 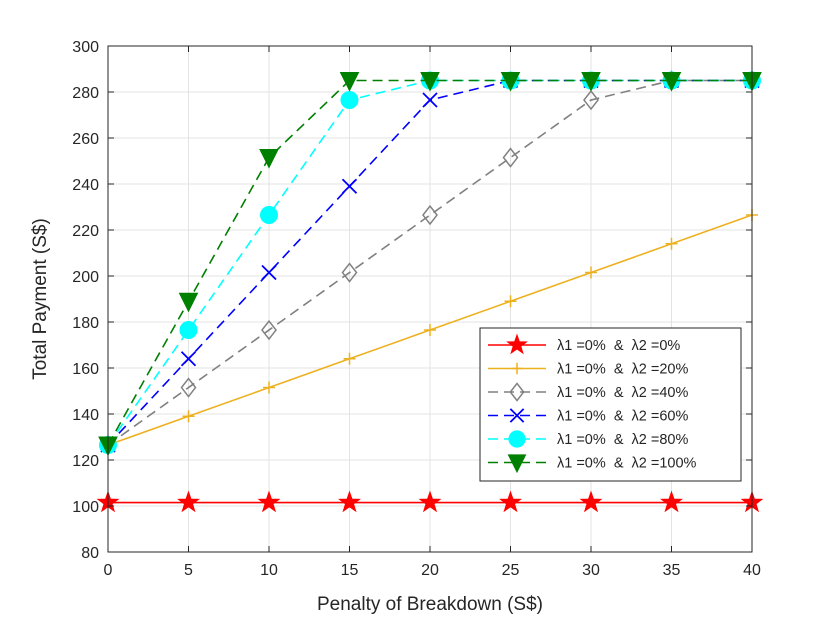 What do you see at coordinates (618, 346) in the screenshot?
I see `legend-label: λ1 =0% & λ2 =0%` at bounding box center [618, 346].